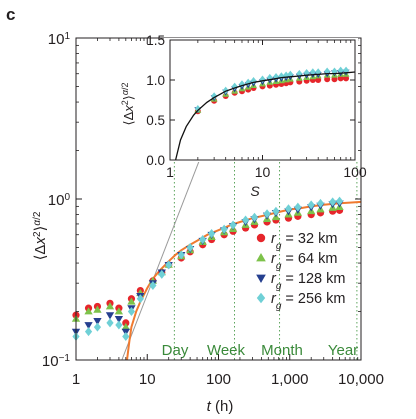 The width and height of the screenshot is (416, 419). Describe the element at coordinates (147, 379) in the screenshot. I see `x-tick-label: 10` at that location.